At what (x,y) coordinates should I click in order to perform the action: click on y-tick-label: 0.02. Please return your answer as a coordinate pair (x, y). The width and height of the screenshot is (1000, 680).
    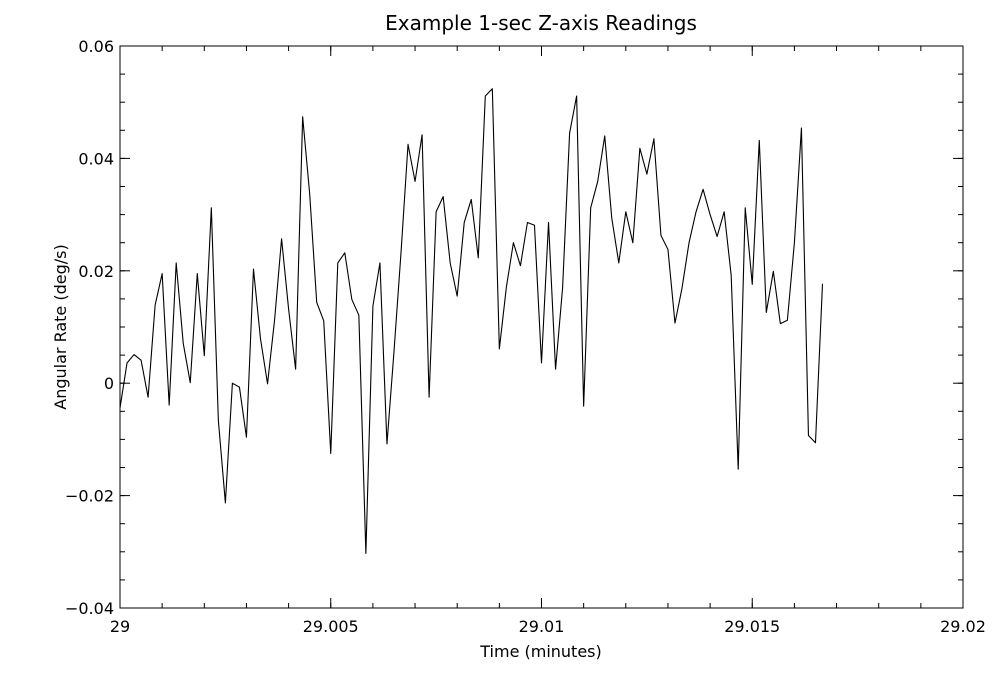
    Looking at the image, I should click on (96, 271).